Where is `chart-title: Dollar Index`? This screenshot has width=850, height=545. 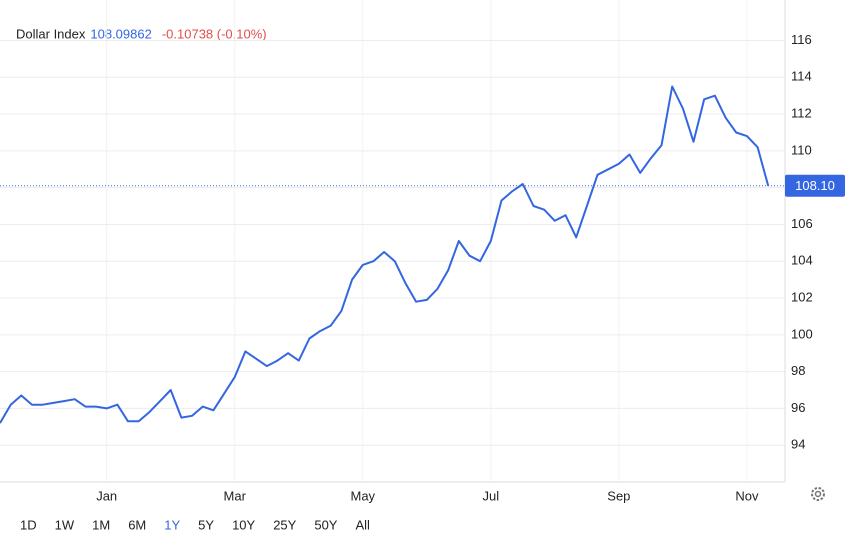
chart-title: Dollar Index is located at coordinates (51, 33).